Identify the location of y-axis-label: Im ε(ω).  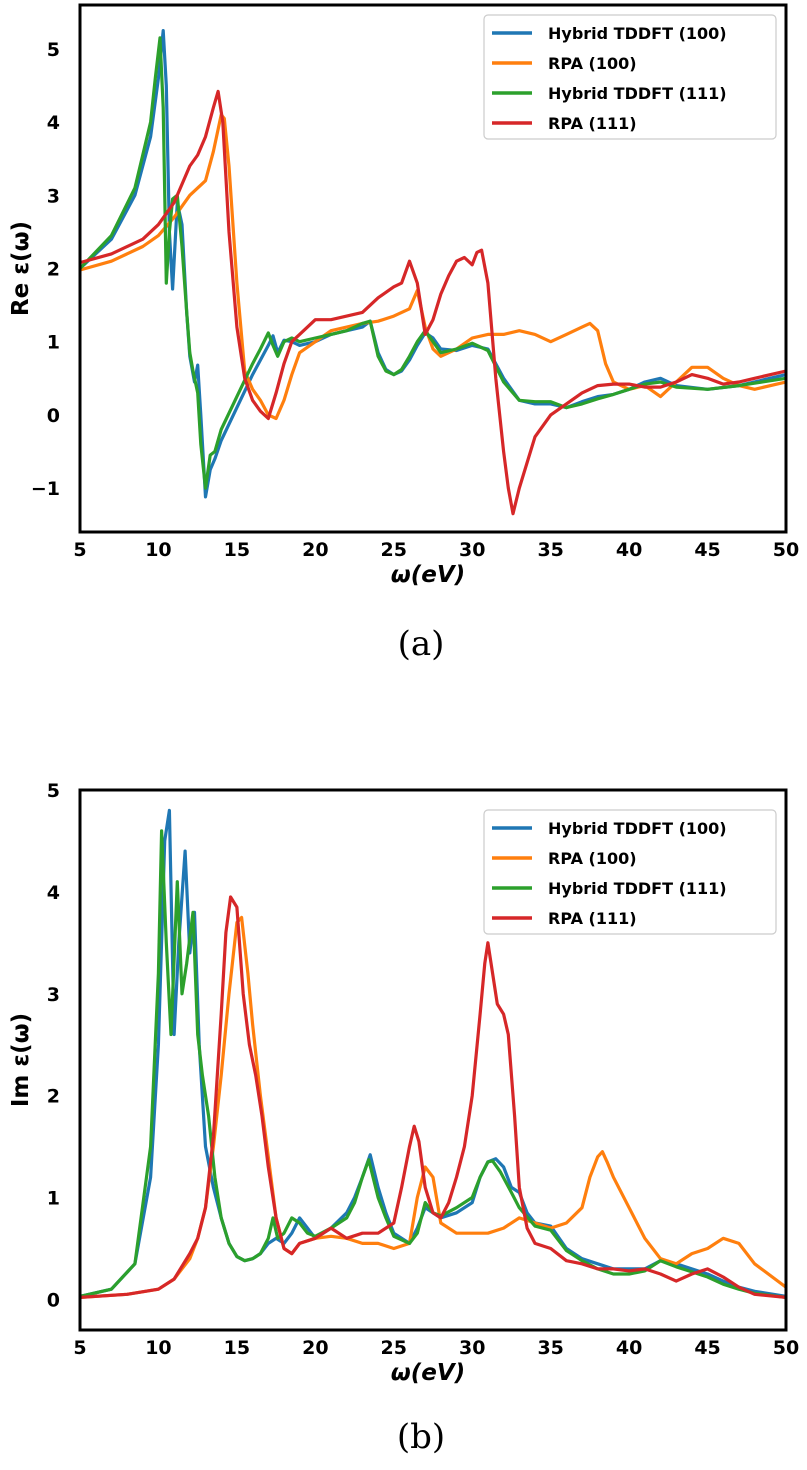
(21, 1060).